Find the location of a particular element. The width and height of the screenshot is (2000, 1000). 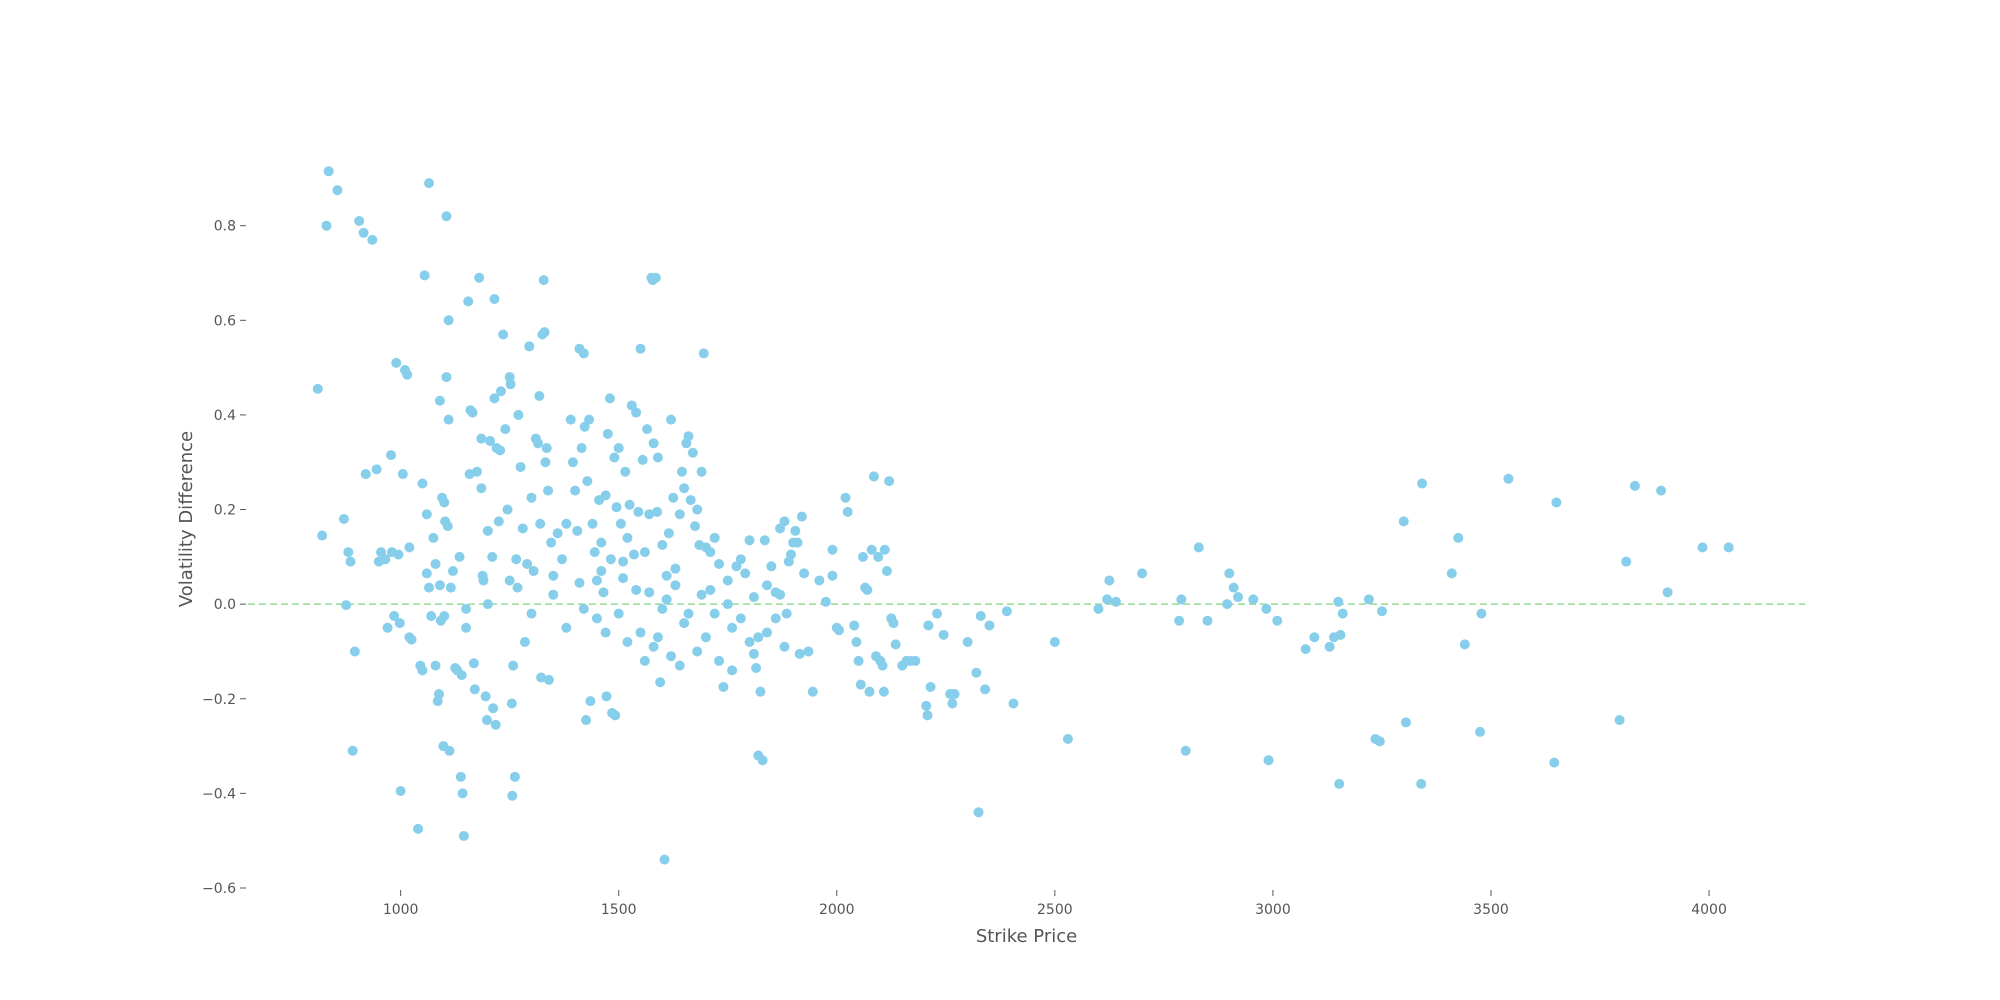

y-tick-label: 0.4 is located at coordinates (225, 416).